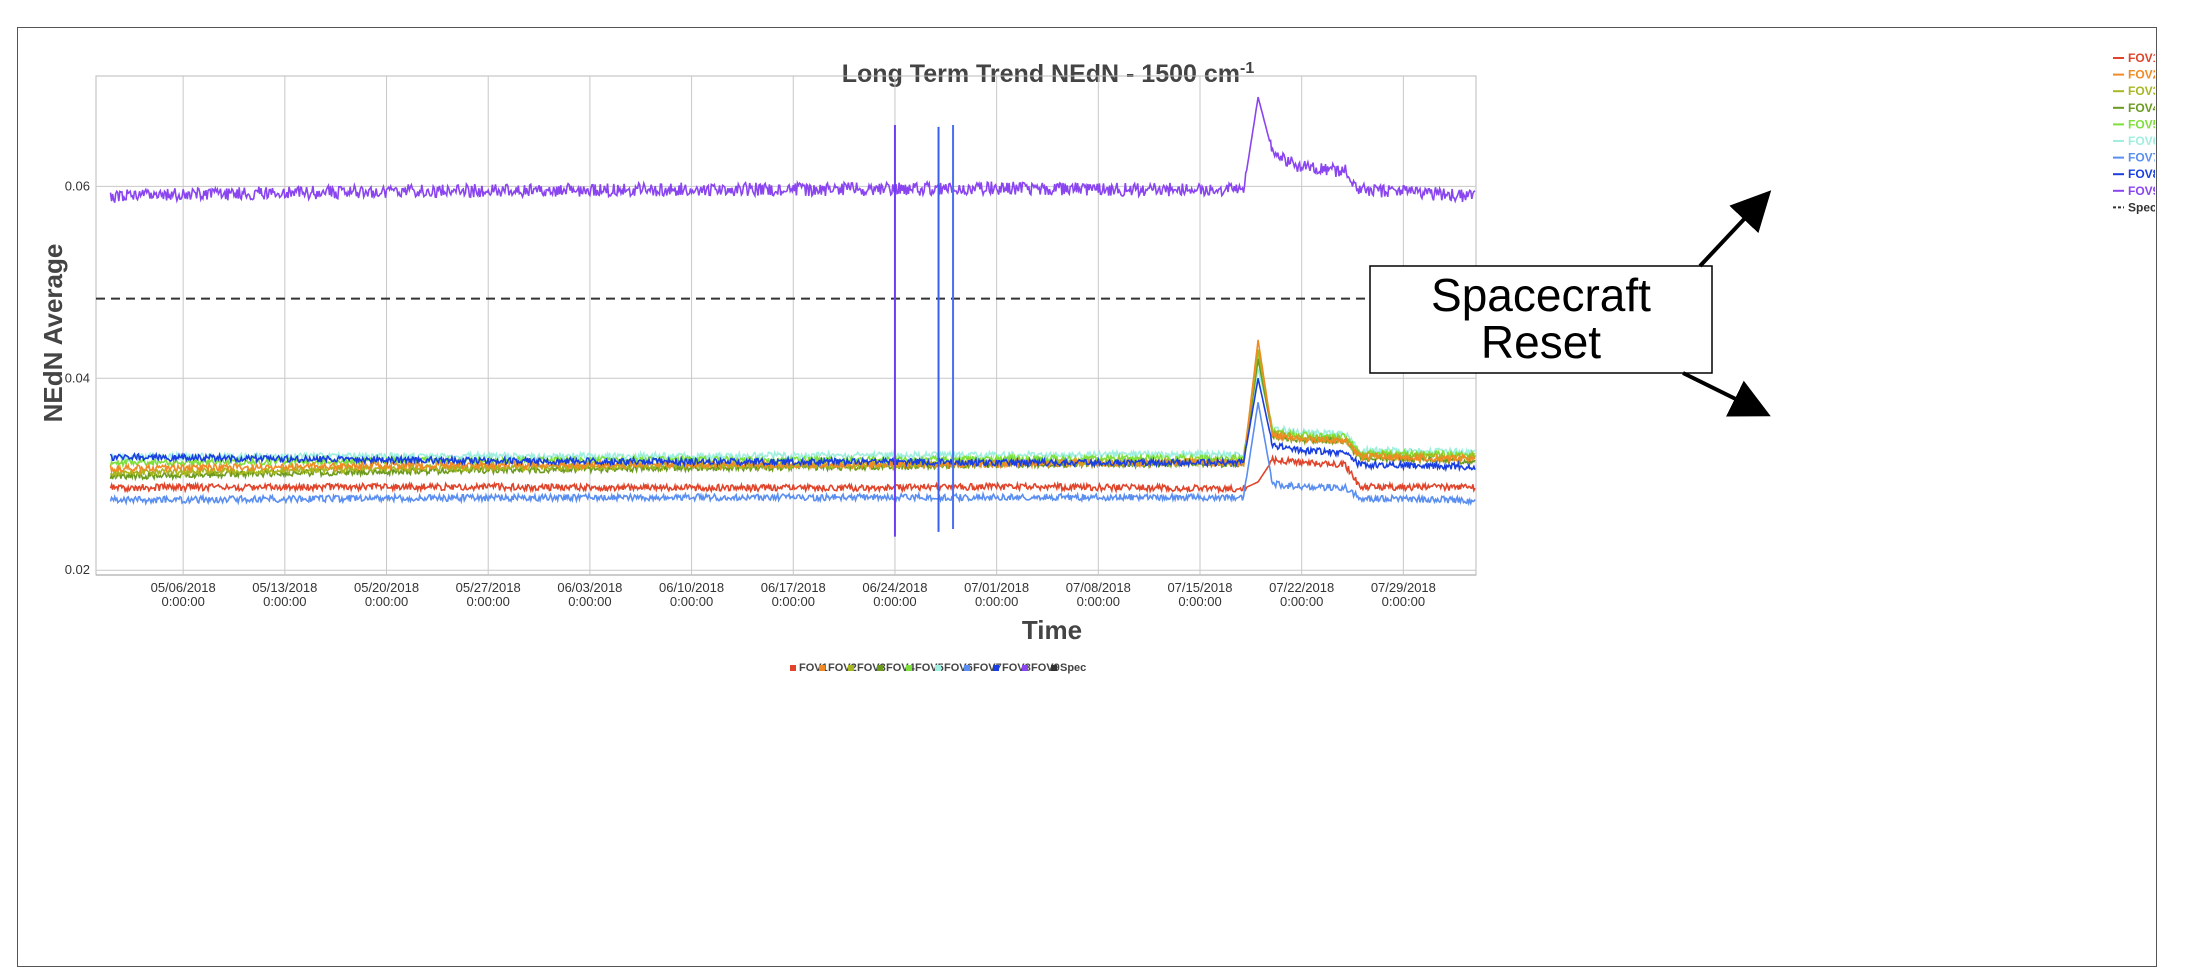  Describe the element at coordinates (1199, 587) in the screenshot. I see `x-tick-label: 07/15/2018` at that location.